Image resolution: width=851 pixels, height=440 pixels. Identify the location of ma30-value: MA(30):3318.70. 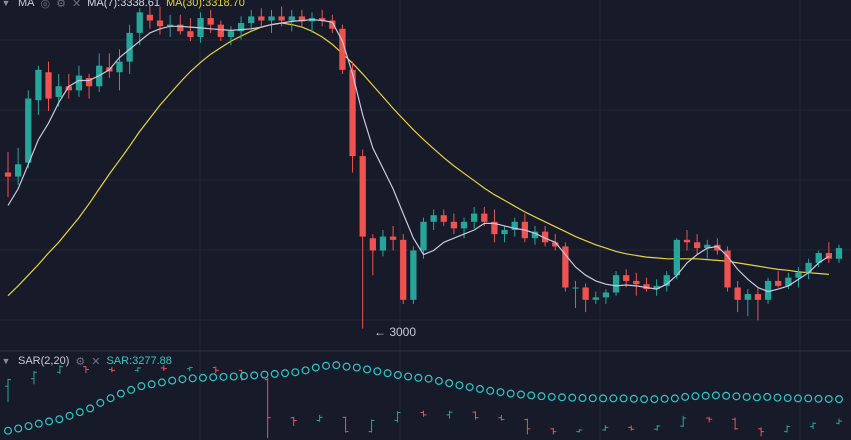
(205, 4).